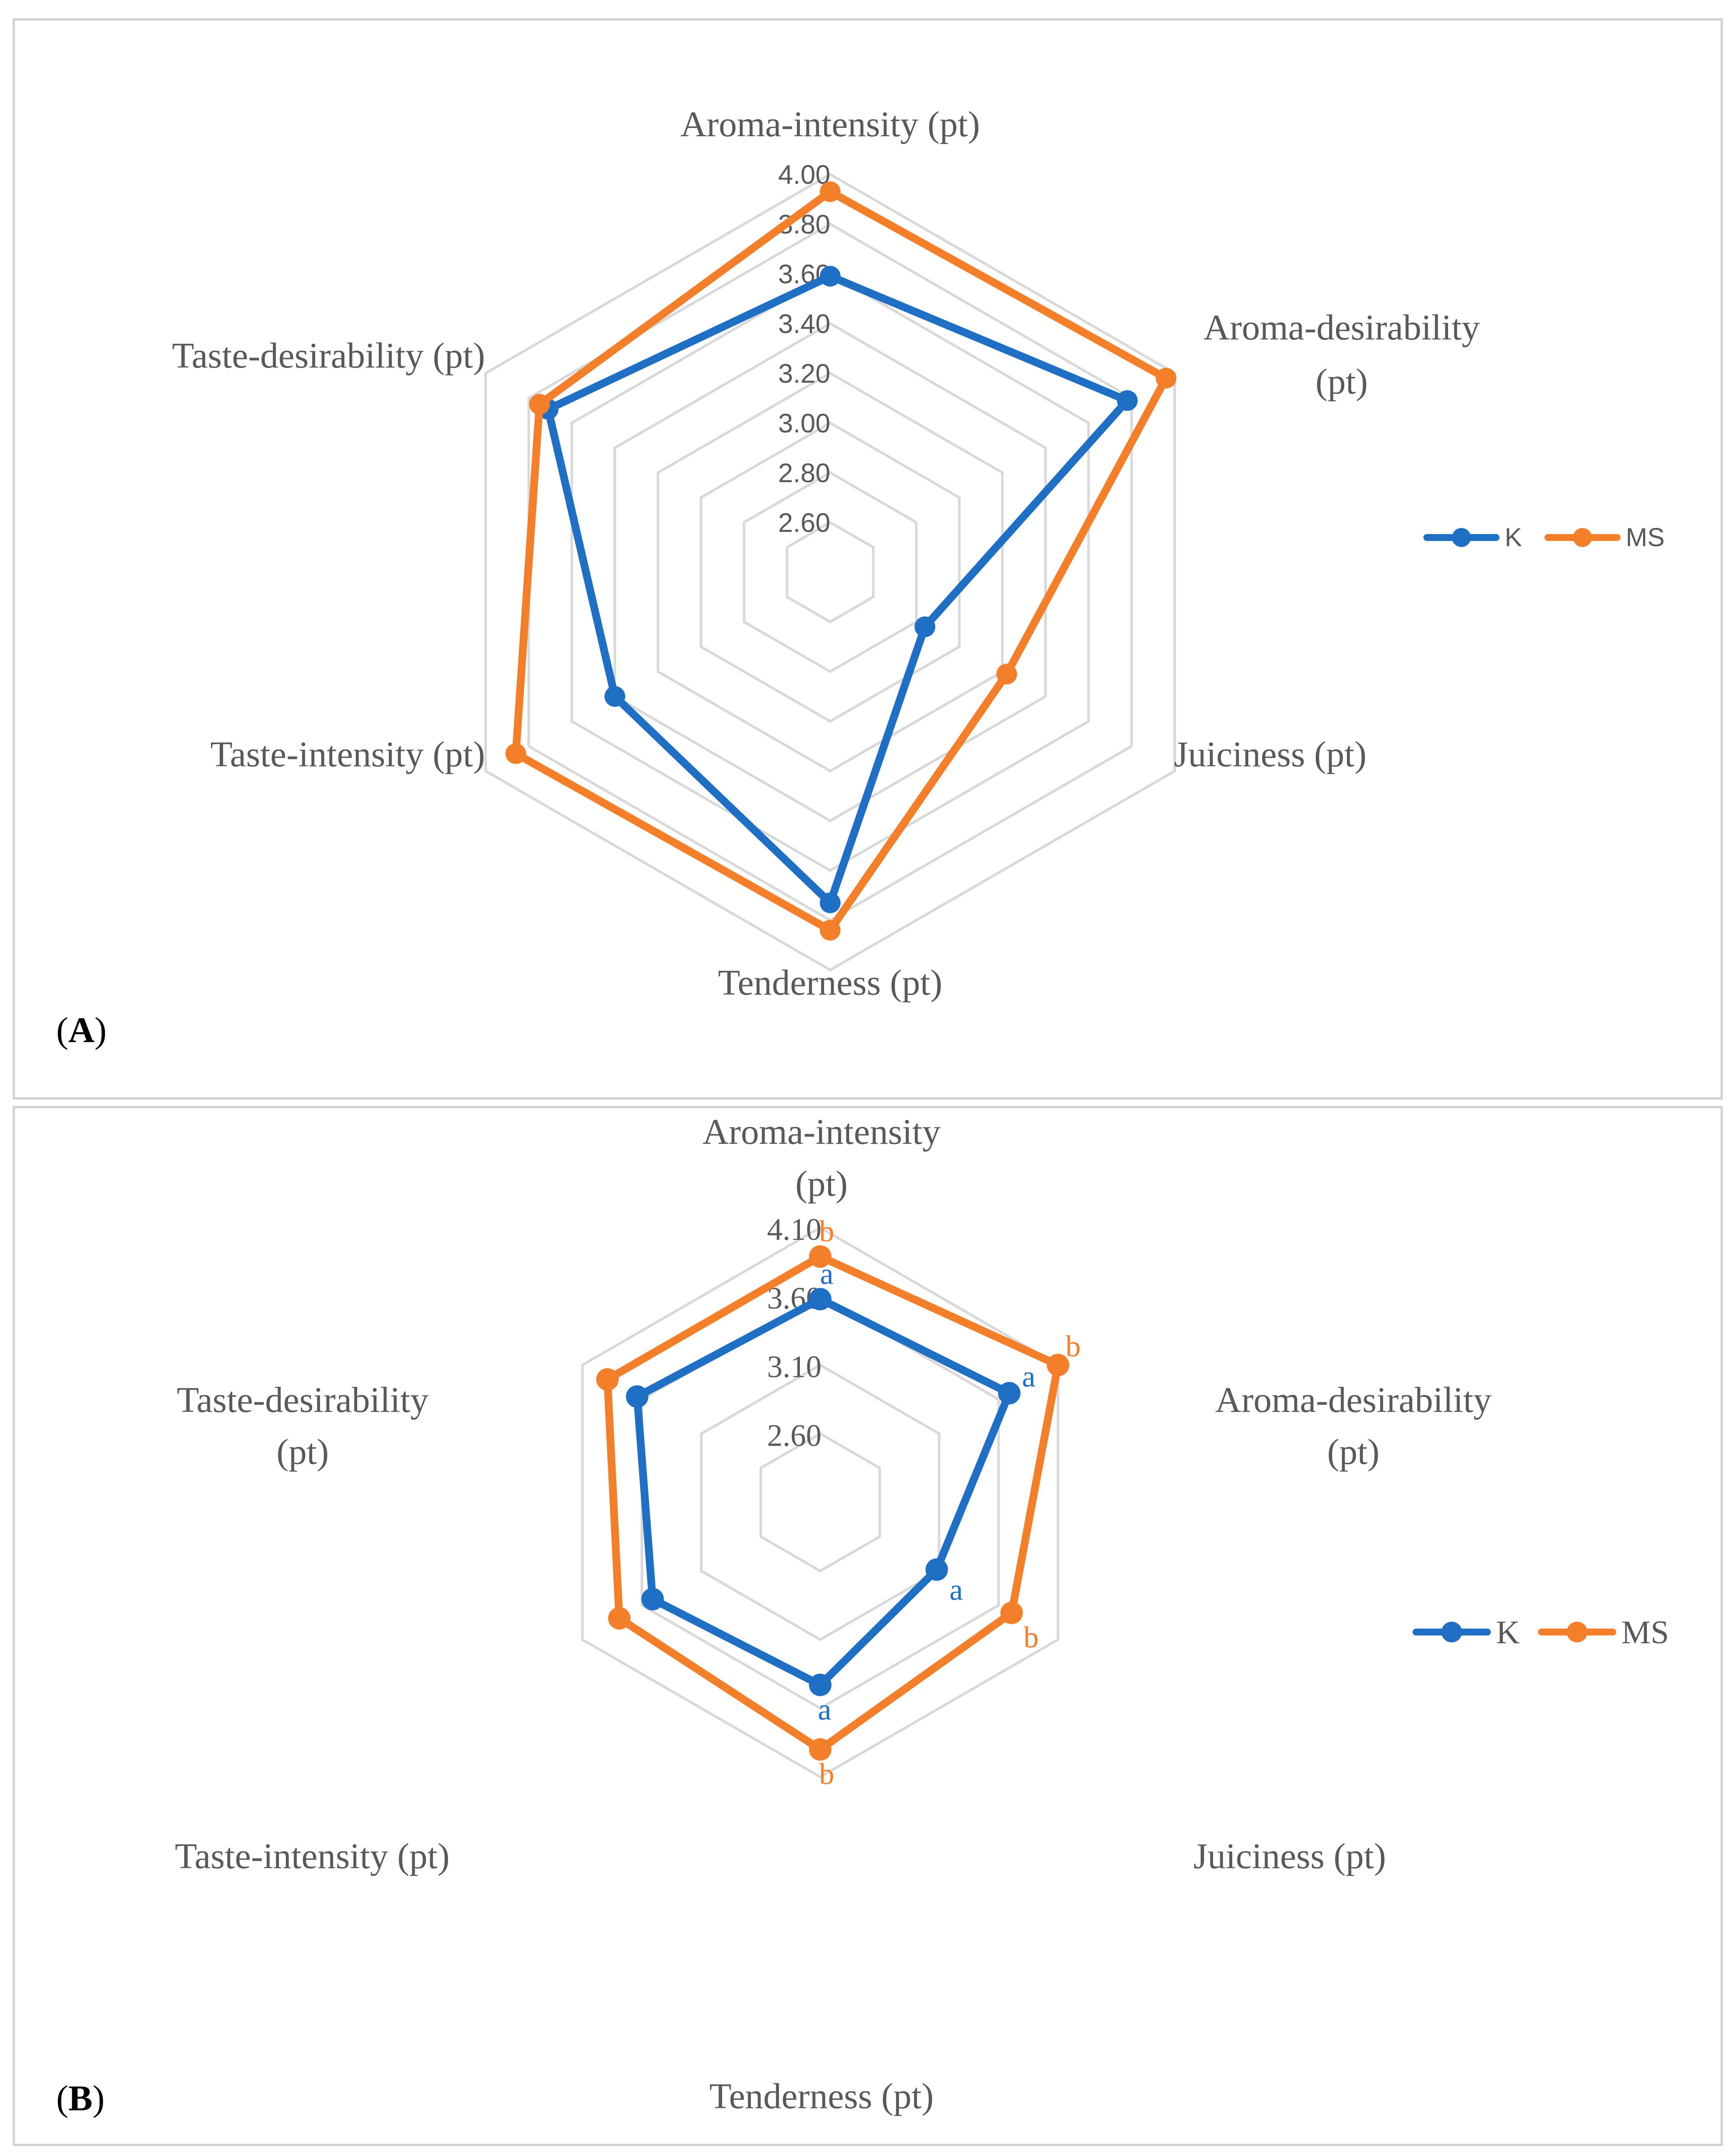  I want to click on series-MS, so click(841, 561).